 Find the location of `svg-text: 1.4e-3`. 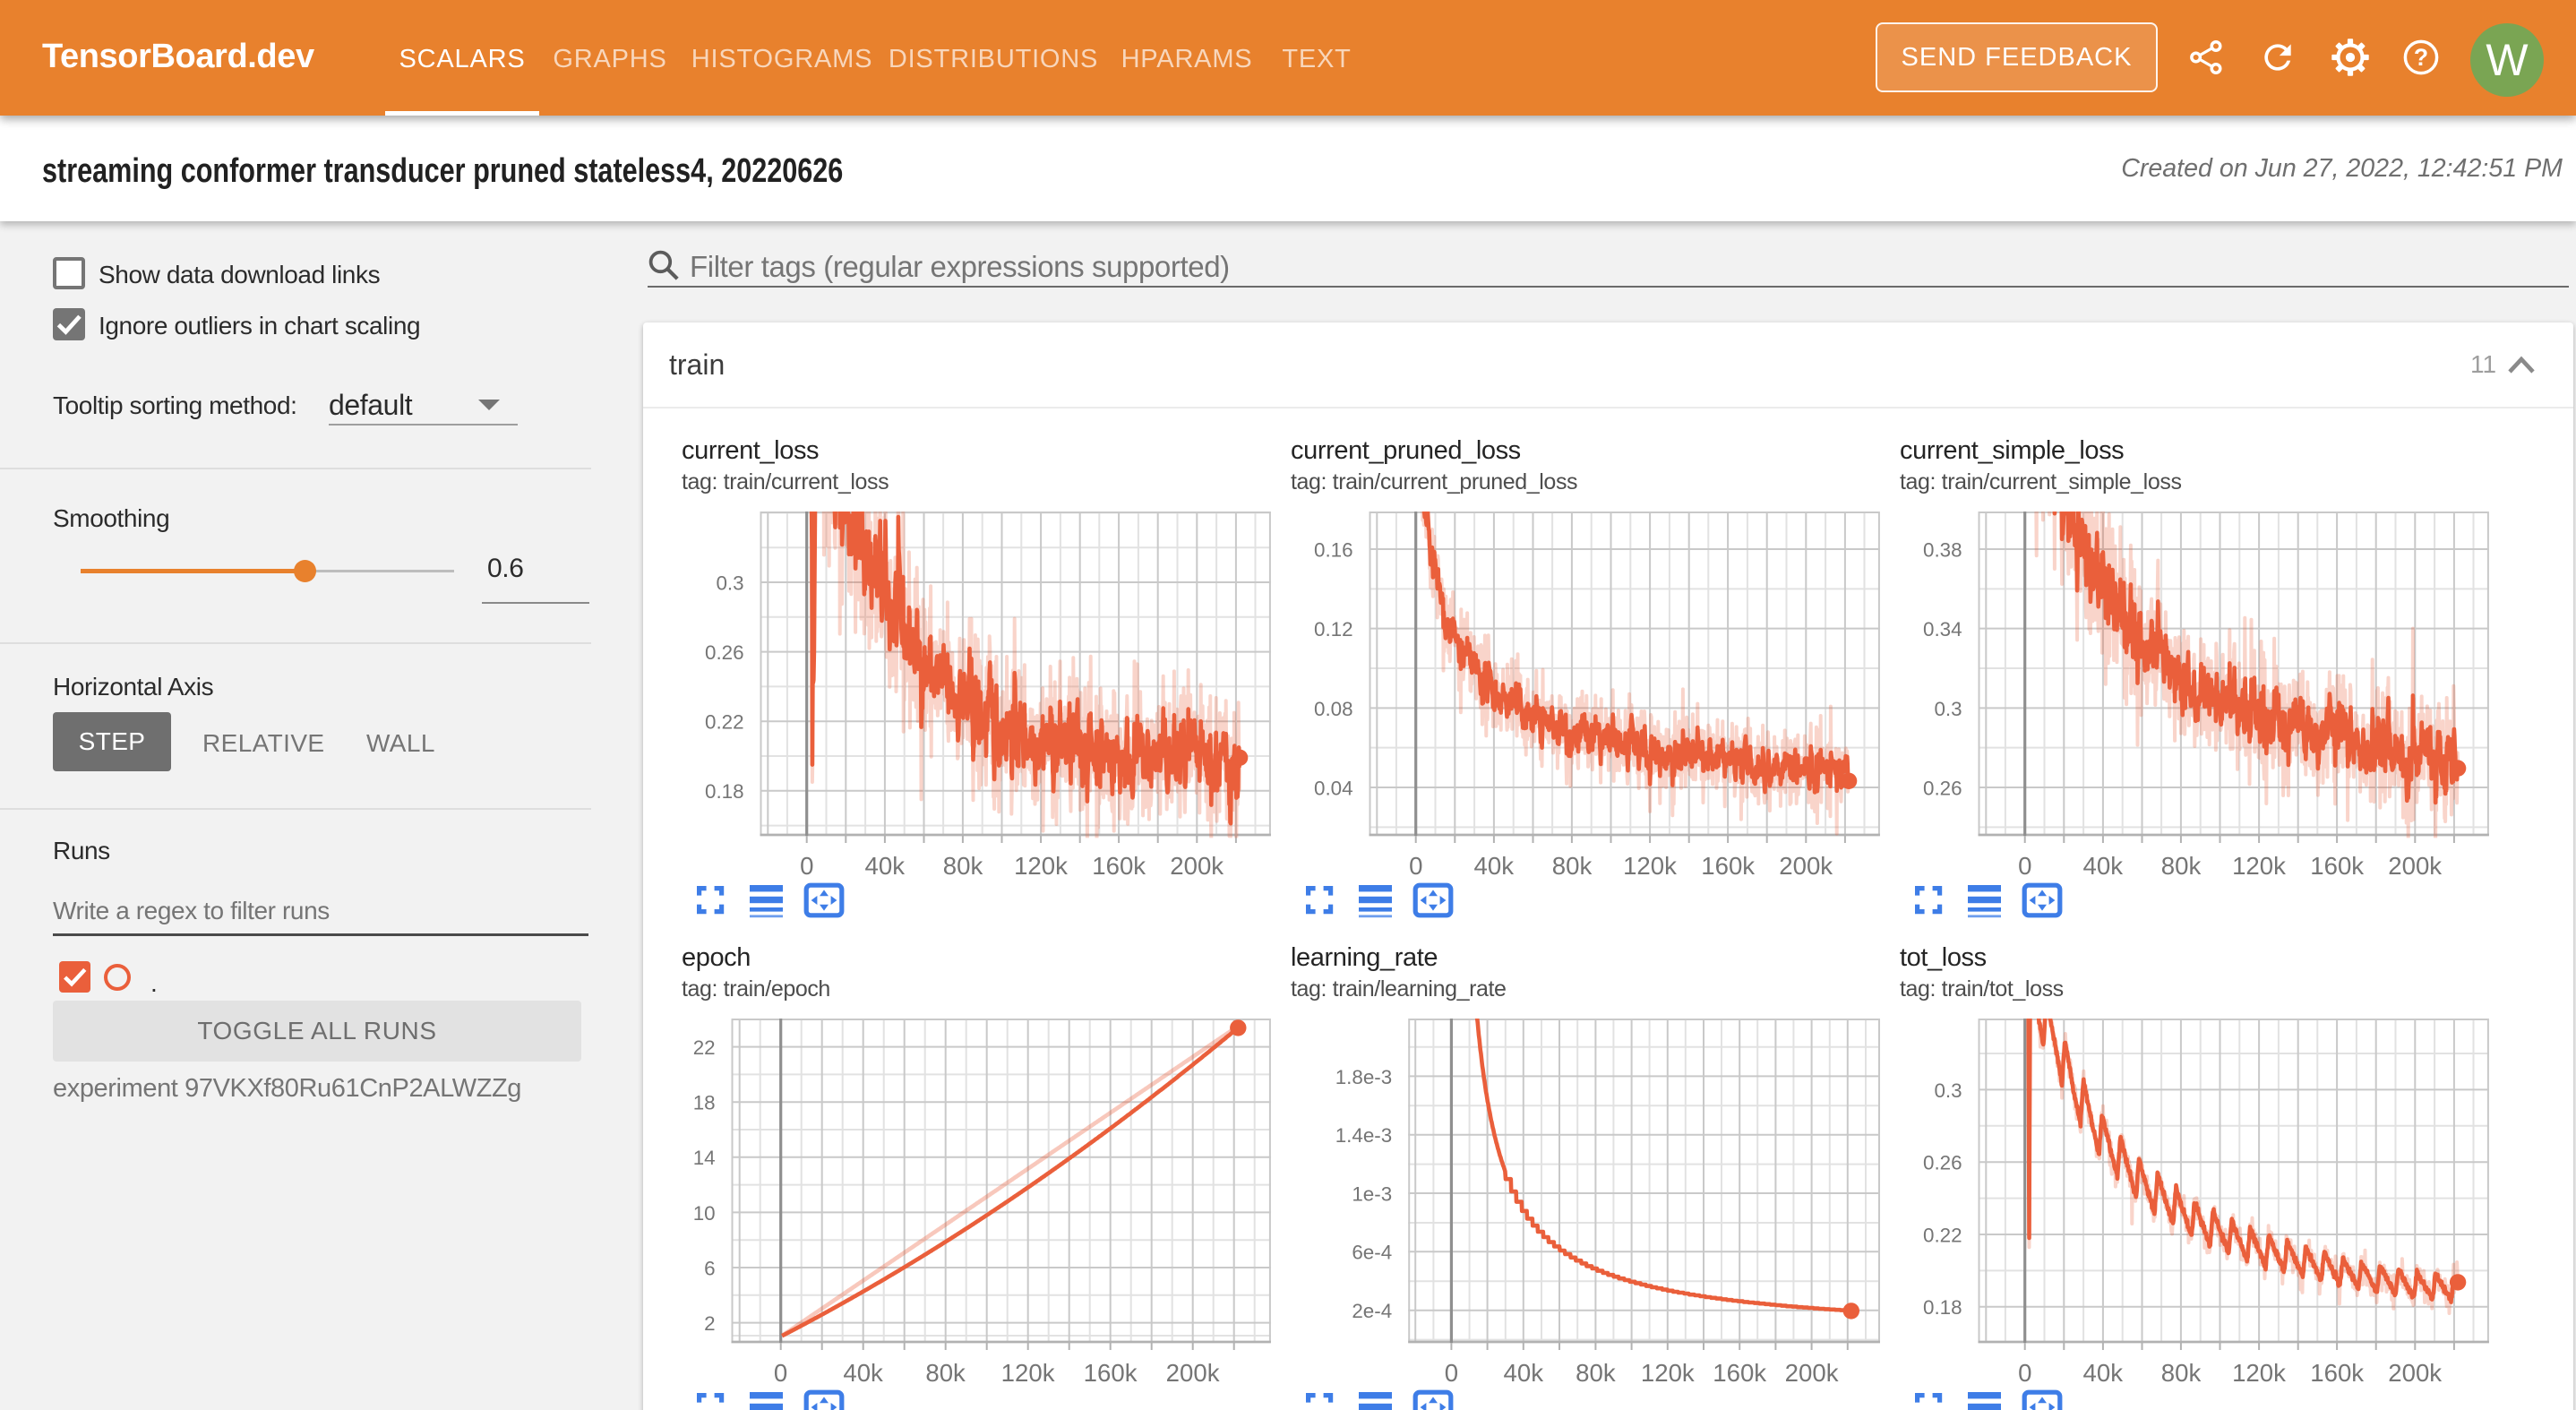

svg-text: 1.4e-3 is located at coordinates (1364, 1135).